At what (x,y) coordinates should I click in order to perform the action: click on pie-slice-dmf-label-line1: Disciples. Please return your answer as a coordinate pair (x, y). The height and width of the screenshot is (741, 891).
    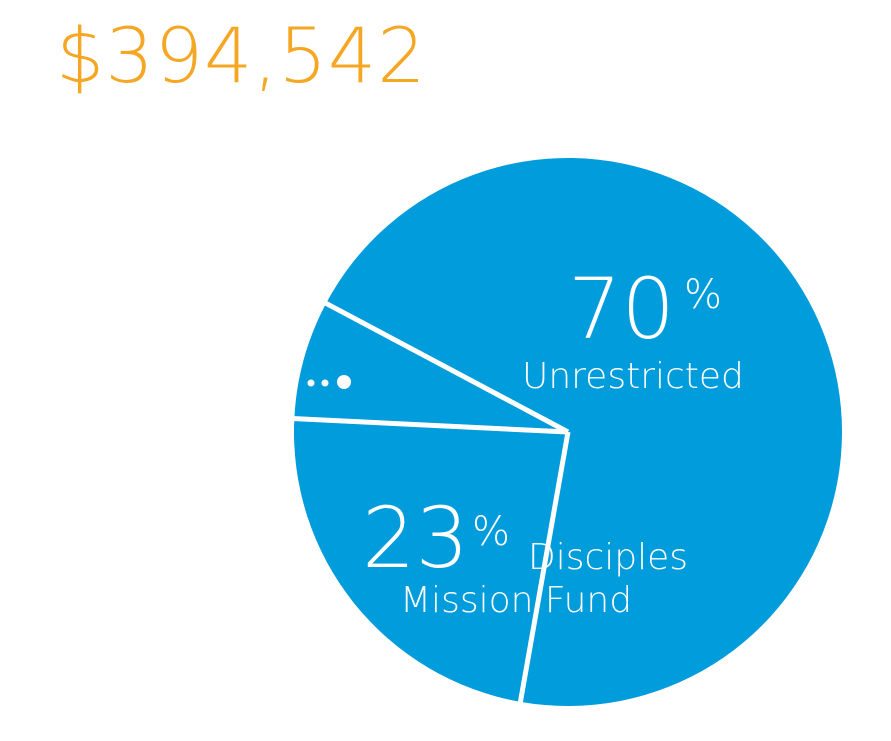
    Looking at the image, I should click on (608, 557).